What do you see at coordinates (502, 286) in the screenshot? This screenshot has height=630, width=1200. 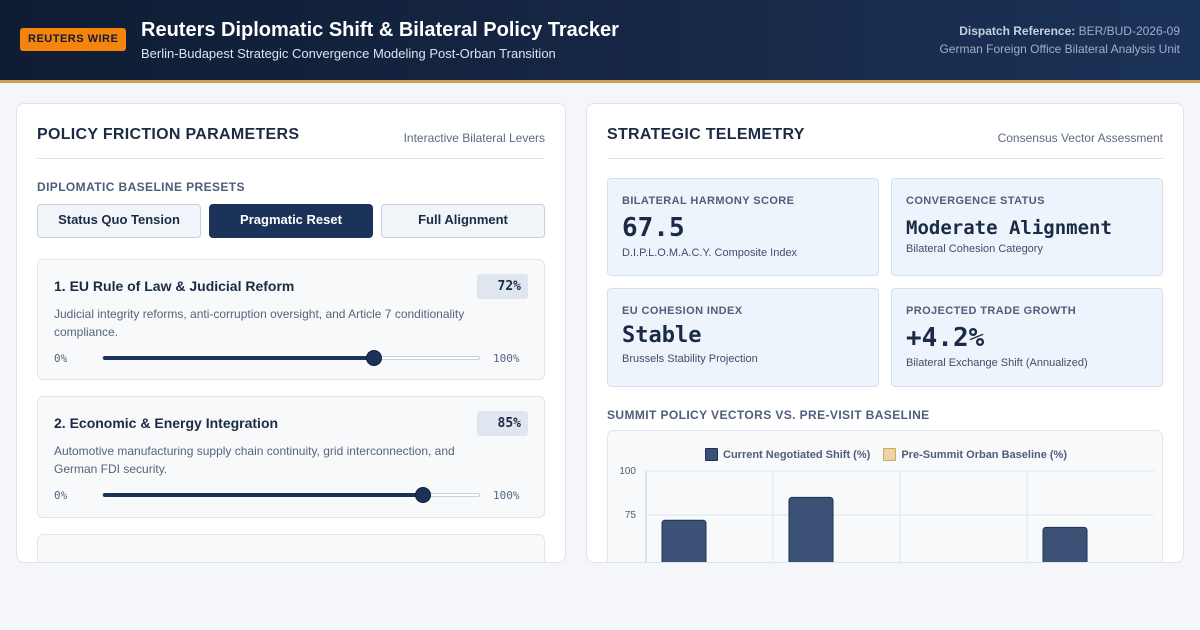 I see `lever-value: 72%` at bounding box center [502, 286].